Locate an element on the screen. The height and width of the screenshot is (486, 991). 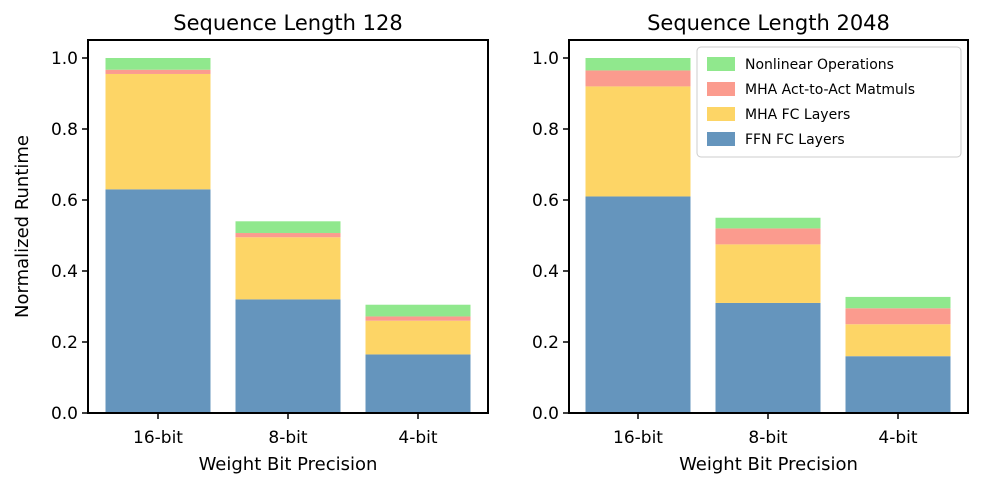
legend-label: Nonlinear Operations is located at coordinates (819, 65).